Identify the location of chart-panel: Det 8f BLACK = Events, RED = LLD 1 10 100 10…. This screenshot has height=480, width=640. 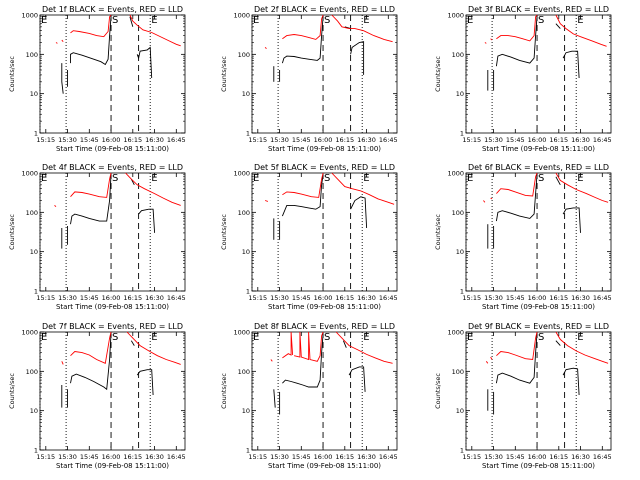
(309, 396).